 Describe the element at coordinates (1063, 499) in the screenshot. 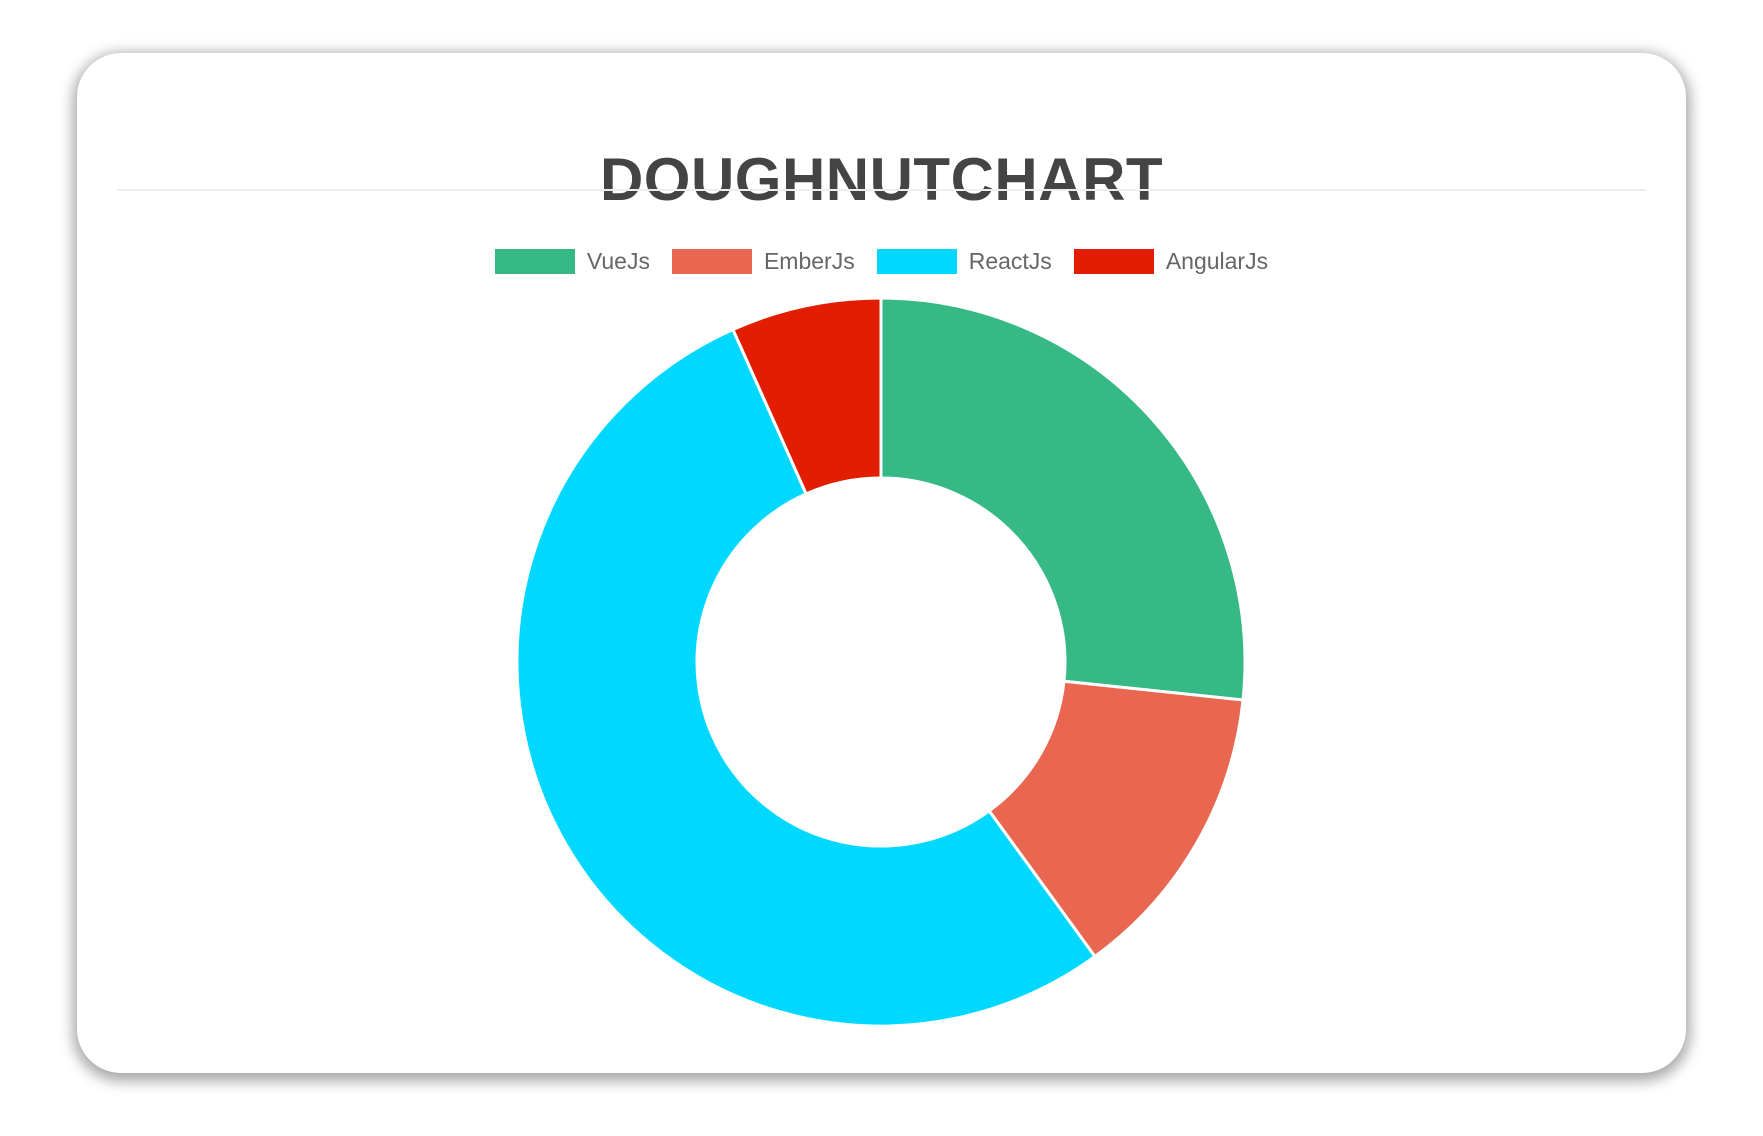

I see `doughnut-slice-vuejs` at that location.